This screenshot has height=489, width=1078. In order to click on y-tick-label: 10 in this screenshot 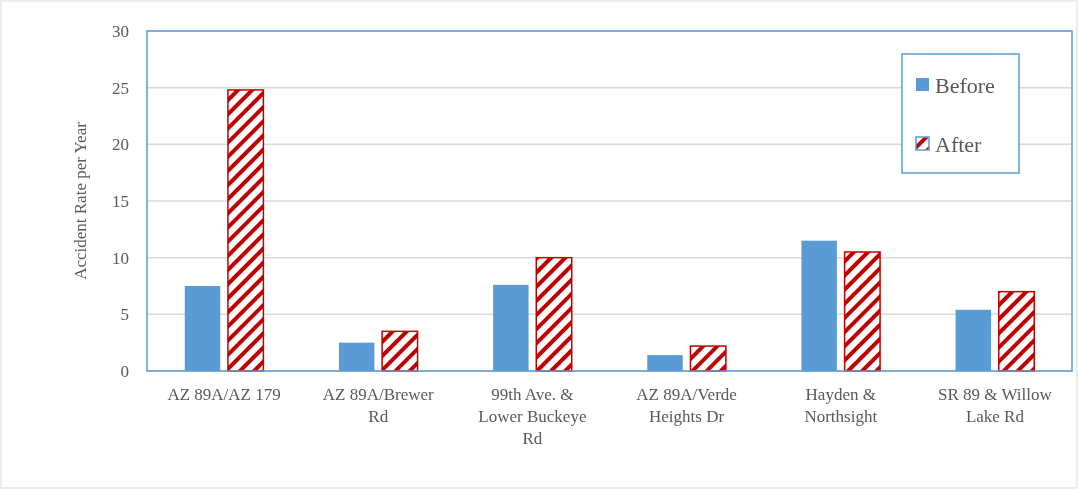, I will do `click(120, 258)`.